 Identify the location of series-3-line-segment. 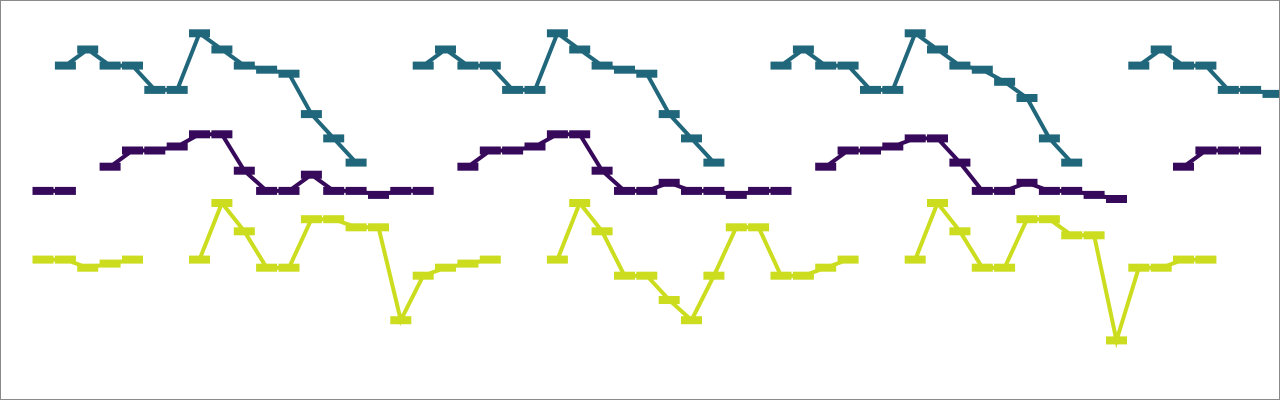
(344, 262).